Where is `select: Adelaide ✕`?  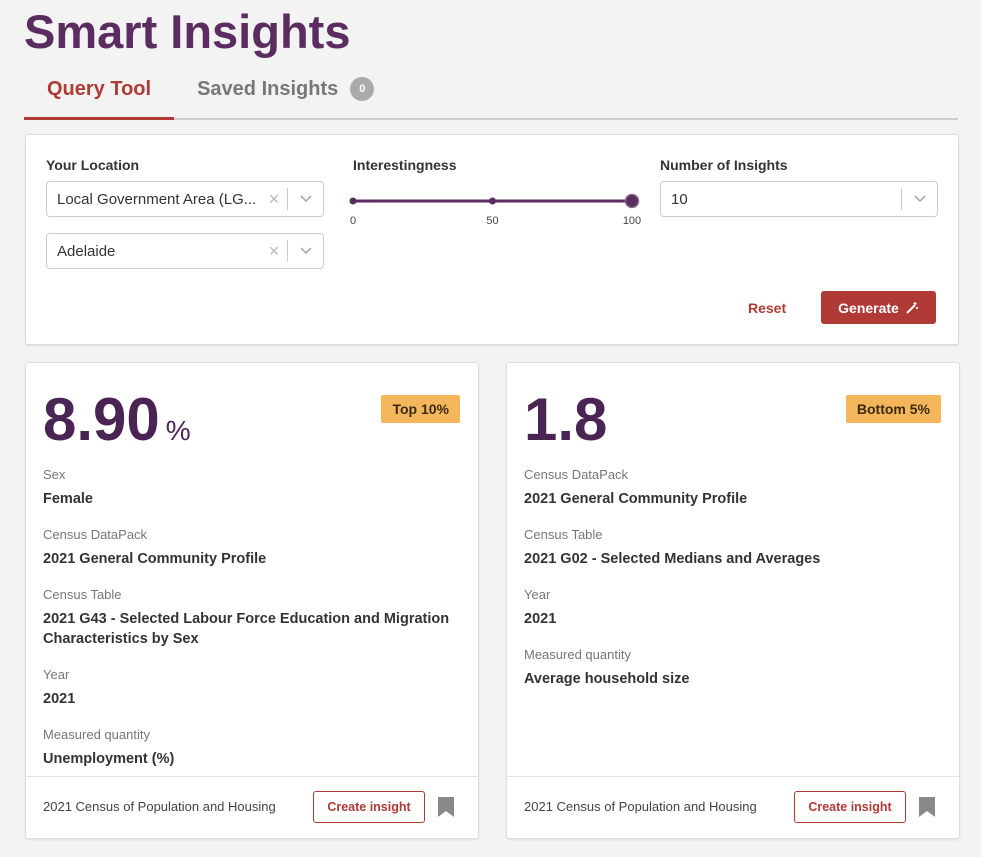
select: Adelaide ✕ is located at coordinates (185, 251).